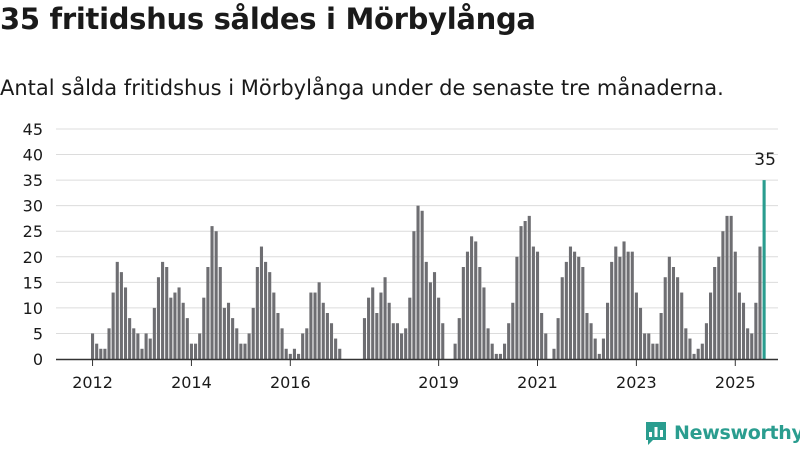 The image size is (800, 450). Describe the element at coordinates (765, 160) in the screenshot. I see `latest-value-label: 35` at that location.